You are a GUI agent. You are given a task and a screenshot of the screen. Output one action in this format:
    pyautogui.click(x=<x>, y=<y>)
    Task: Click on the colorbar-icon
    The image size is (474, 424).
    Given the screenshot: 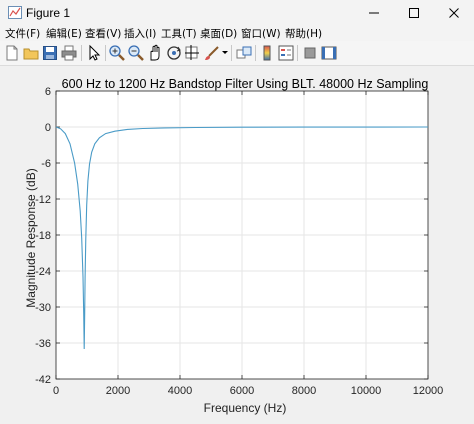 What is the action you would take?
    pyautogui.click(x=267, y=53)
    